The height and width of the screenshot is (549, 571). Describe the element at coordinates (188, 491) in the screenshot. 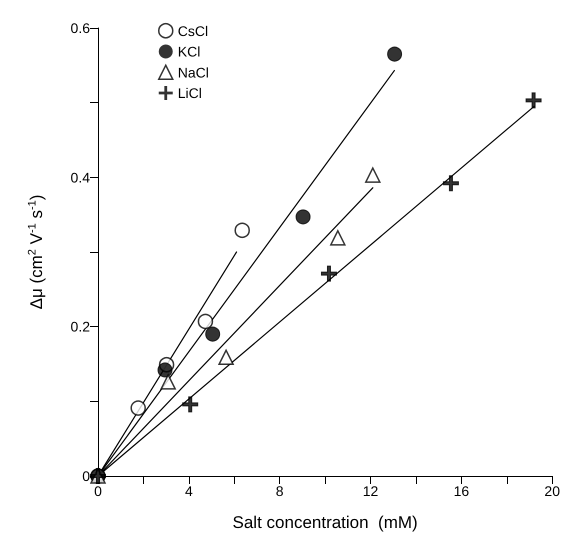

I see `x-tick-label: 4` at that location.